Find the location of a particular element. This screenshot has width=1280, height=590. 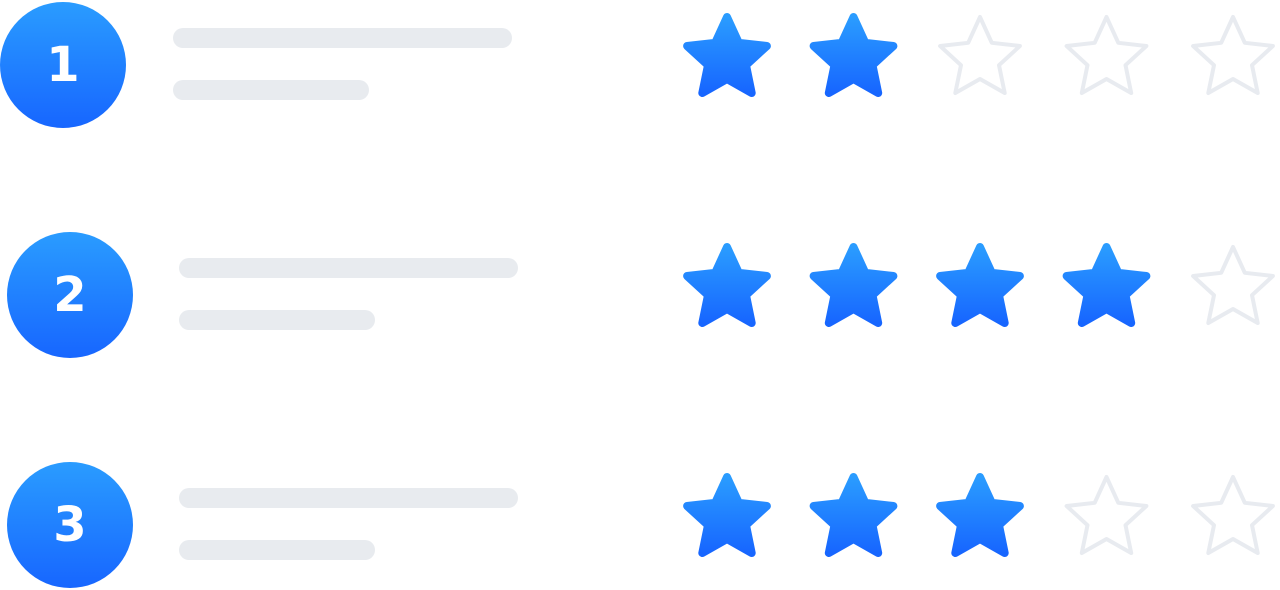

rank-badge: 1 is located at coordinates (63, 65).